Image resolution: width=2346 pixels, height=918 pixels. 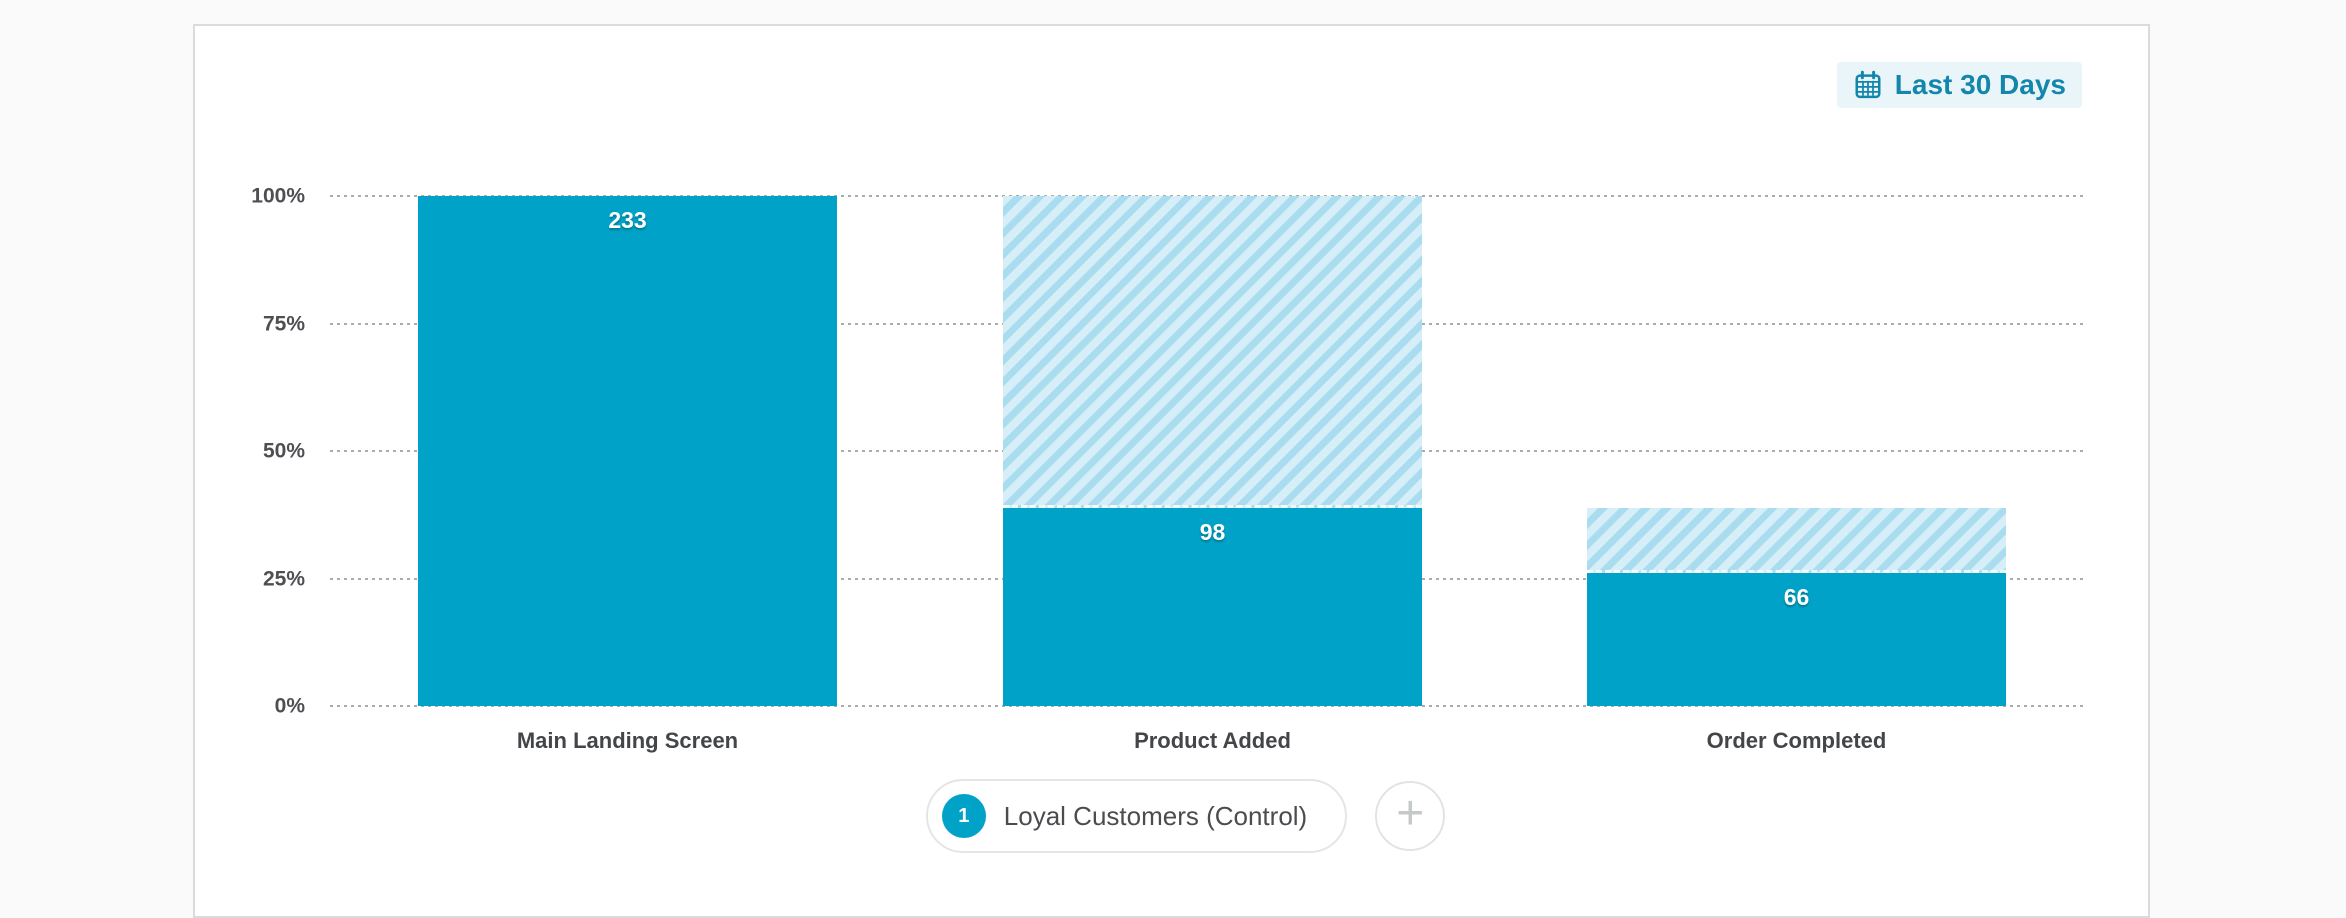 I want to click on gridline, so click(x=1208, y=706).